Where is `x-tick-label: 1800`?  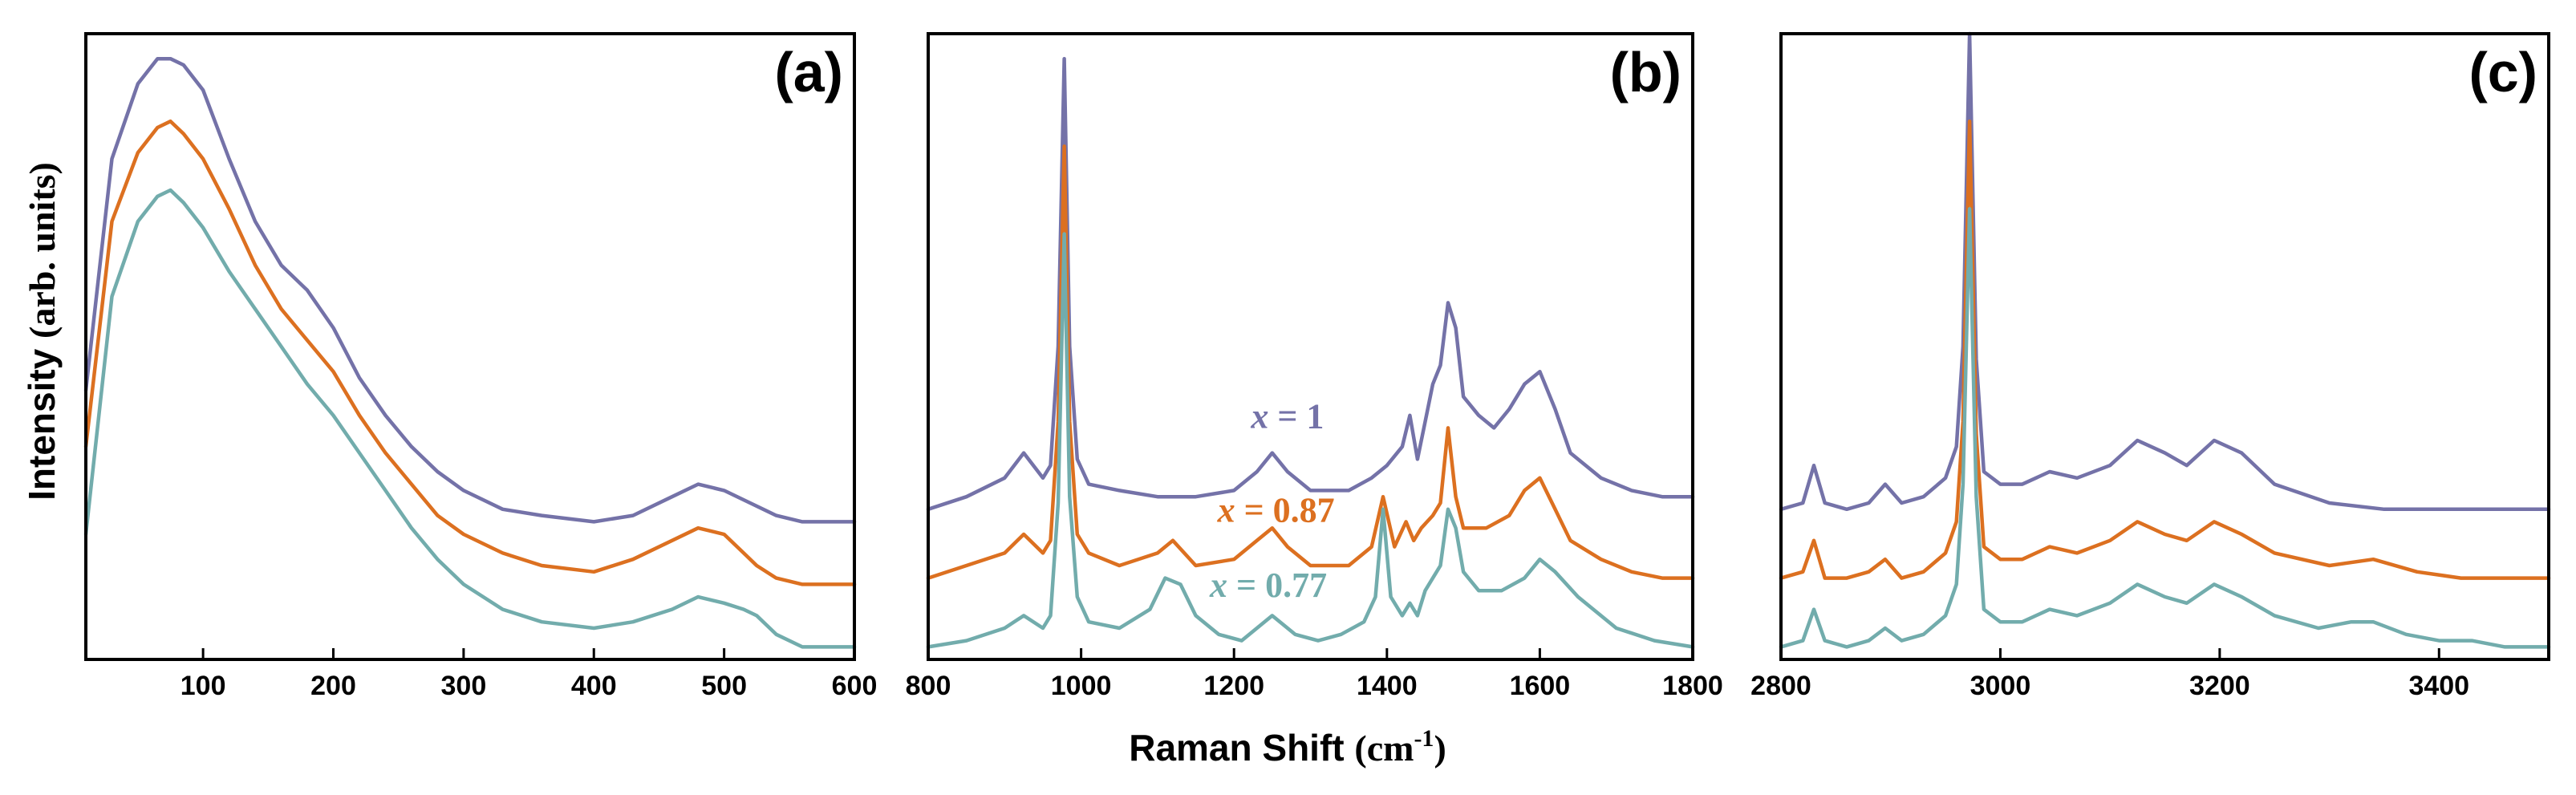
x-tick-label: 1800 is located at coordinates (1692, 686).